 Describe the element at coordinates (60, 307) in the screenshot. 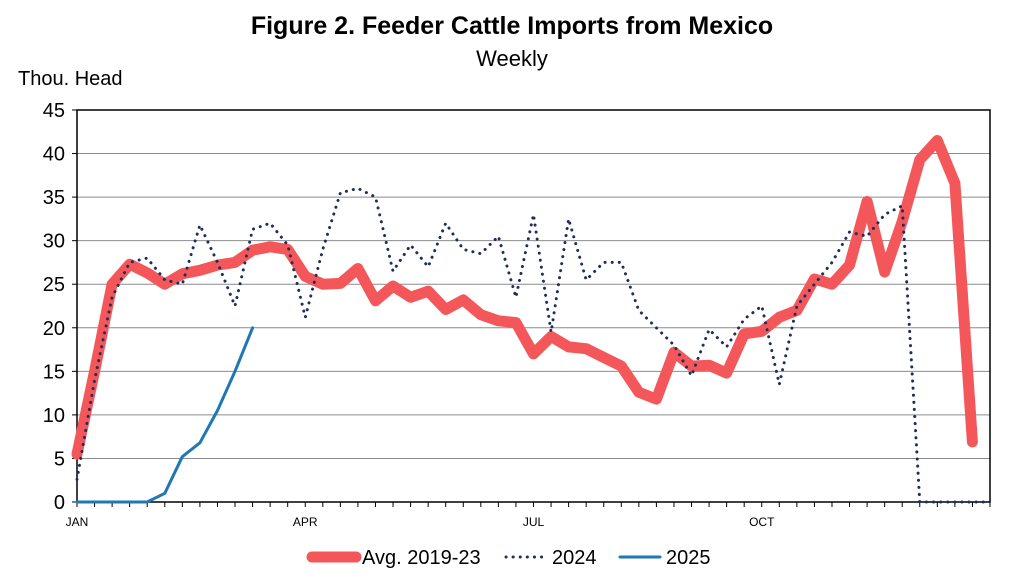

I see `y-axis-ticks: 0 5 10 15 20 25 30 35 40 45` at that location.